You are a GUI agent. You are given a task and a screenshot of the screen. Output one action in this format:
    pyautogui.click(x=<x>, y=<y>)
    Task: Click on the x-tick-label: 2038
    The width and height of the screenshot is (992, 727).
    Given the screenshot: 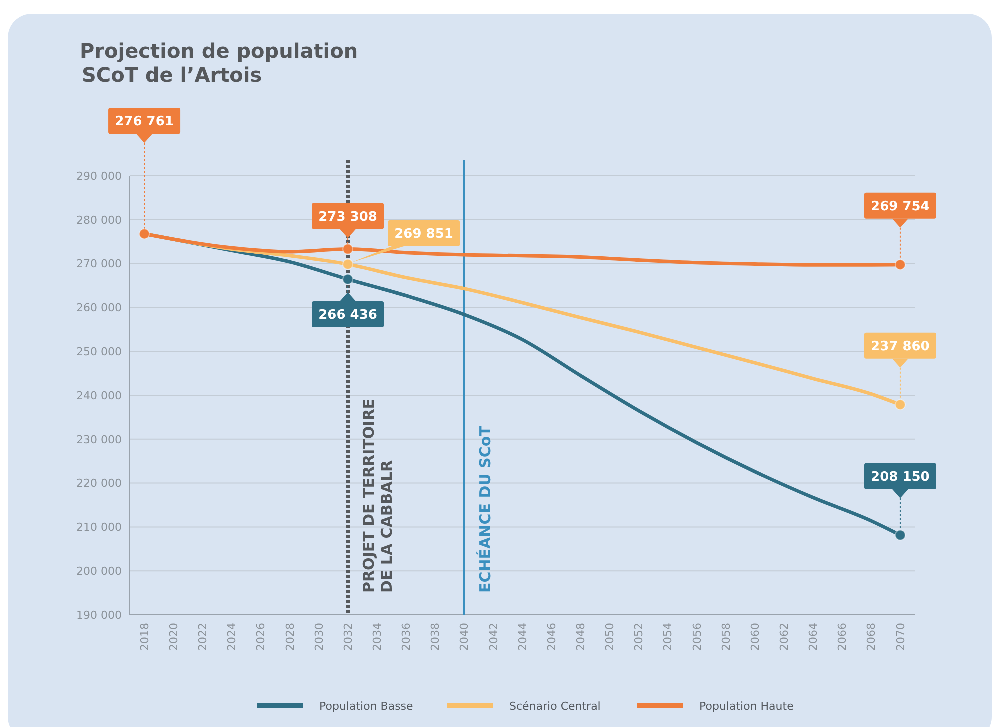 What is the action you would take?
    pyautogui.click(x=435, y=637)
    